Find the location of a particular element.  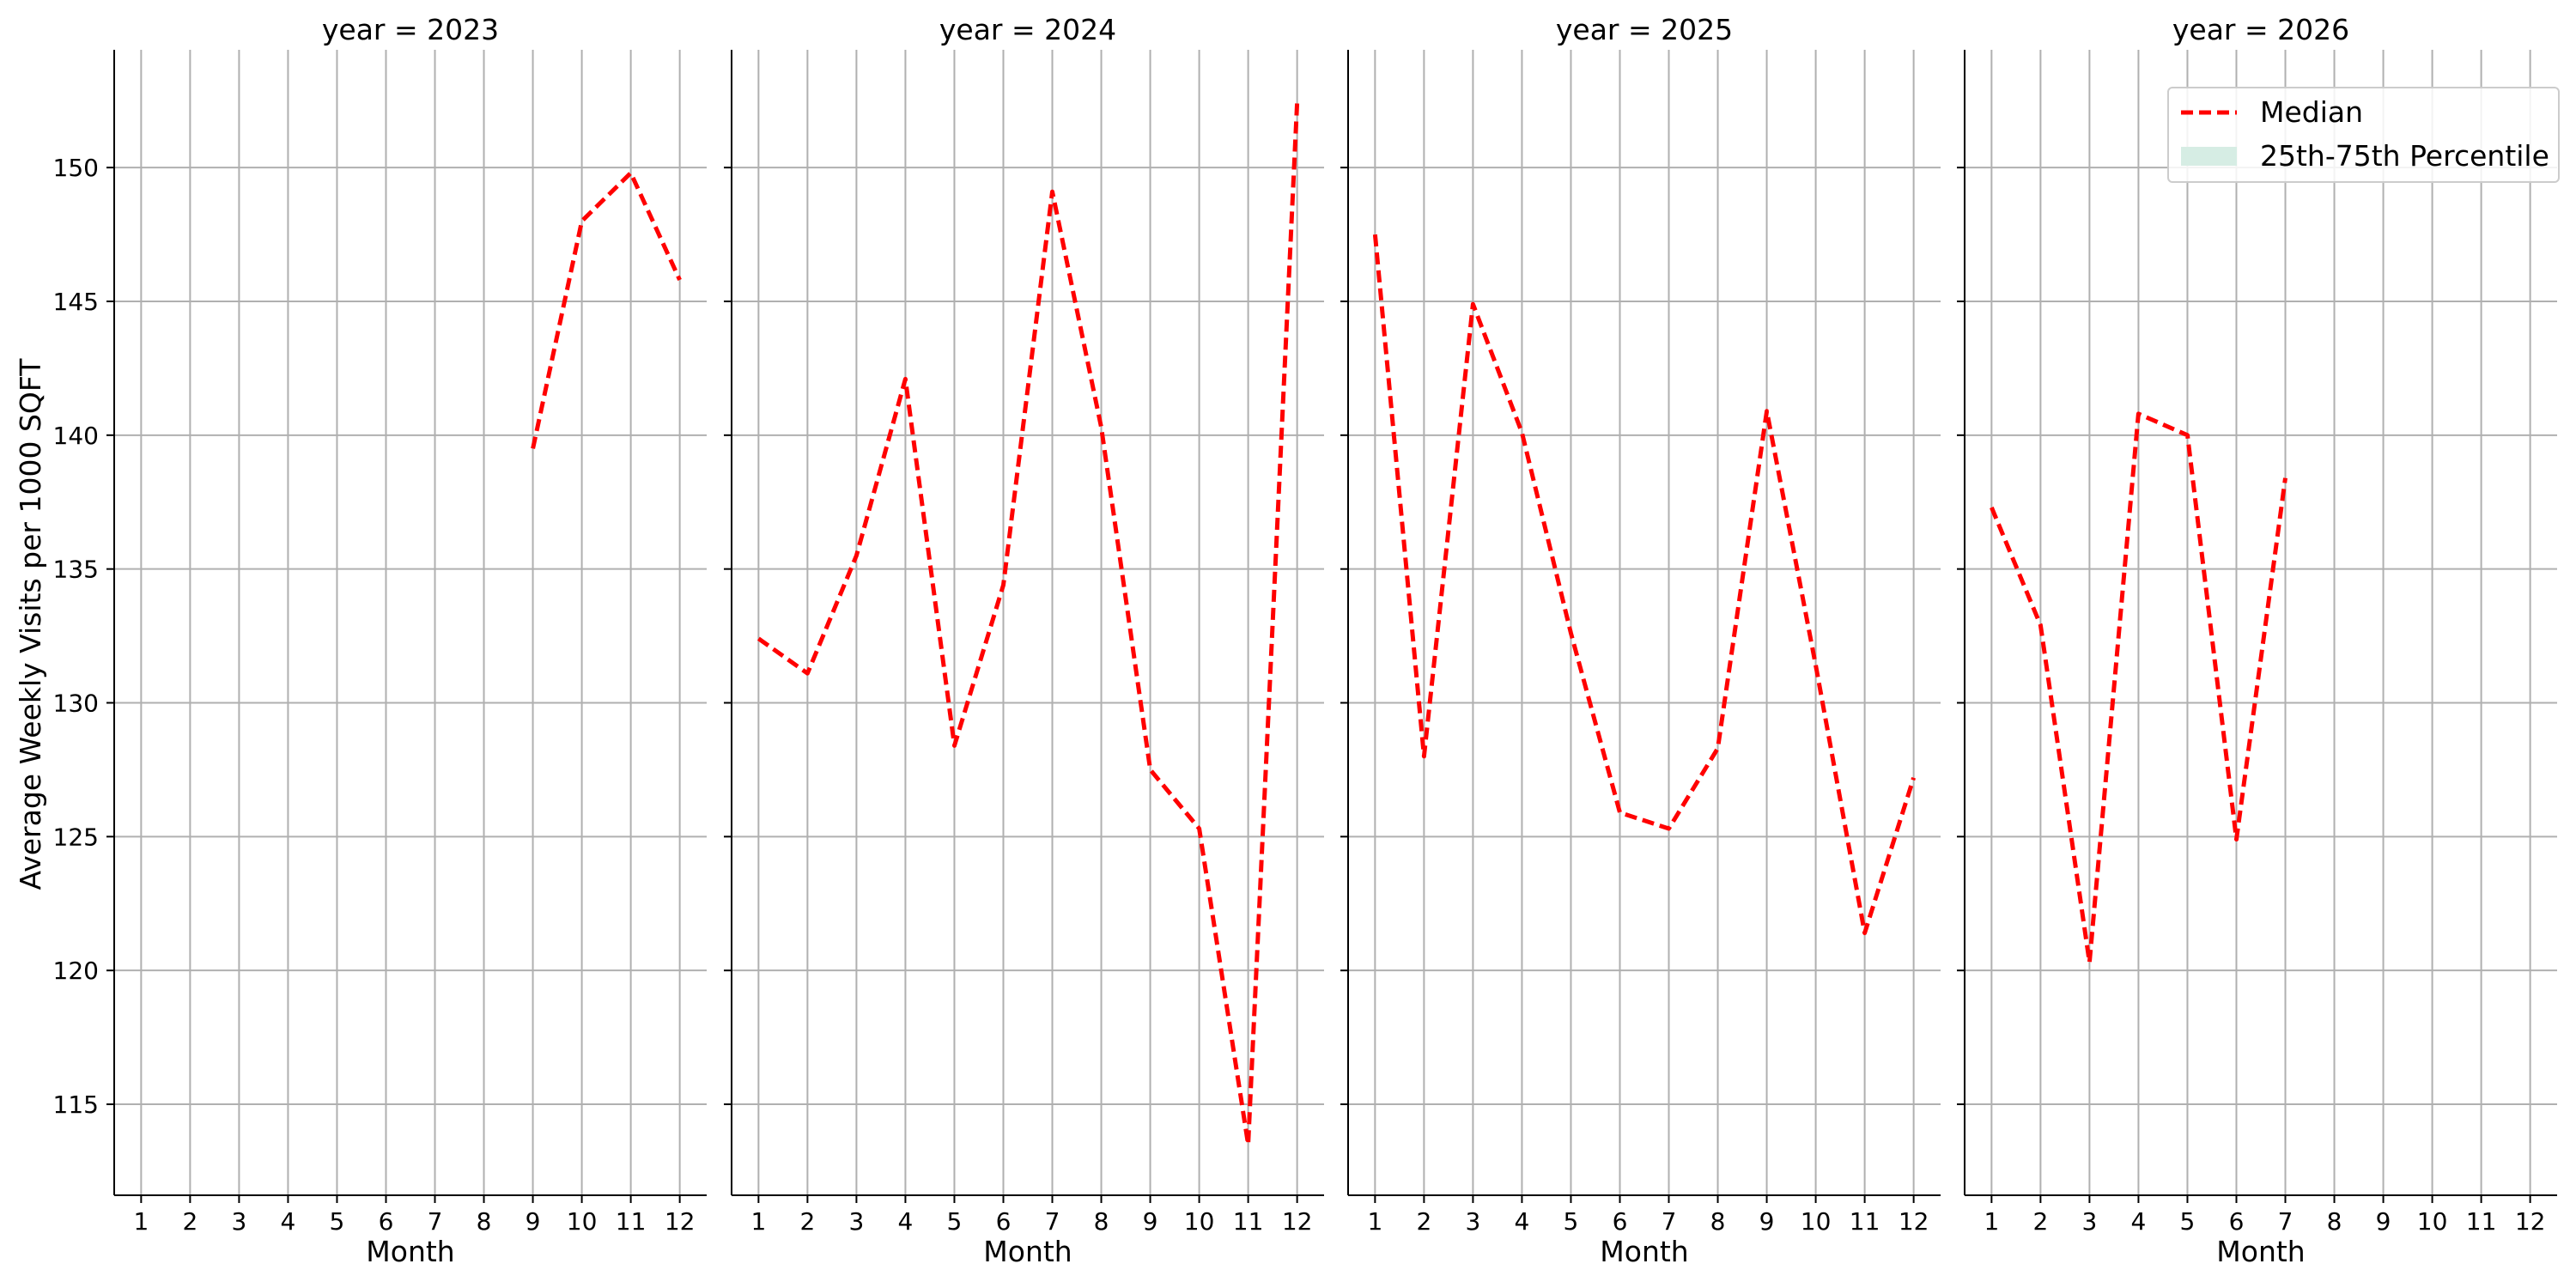

legend-frame is located at coordinates (2363, 135).